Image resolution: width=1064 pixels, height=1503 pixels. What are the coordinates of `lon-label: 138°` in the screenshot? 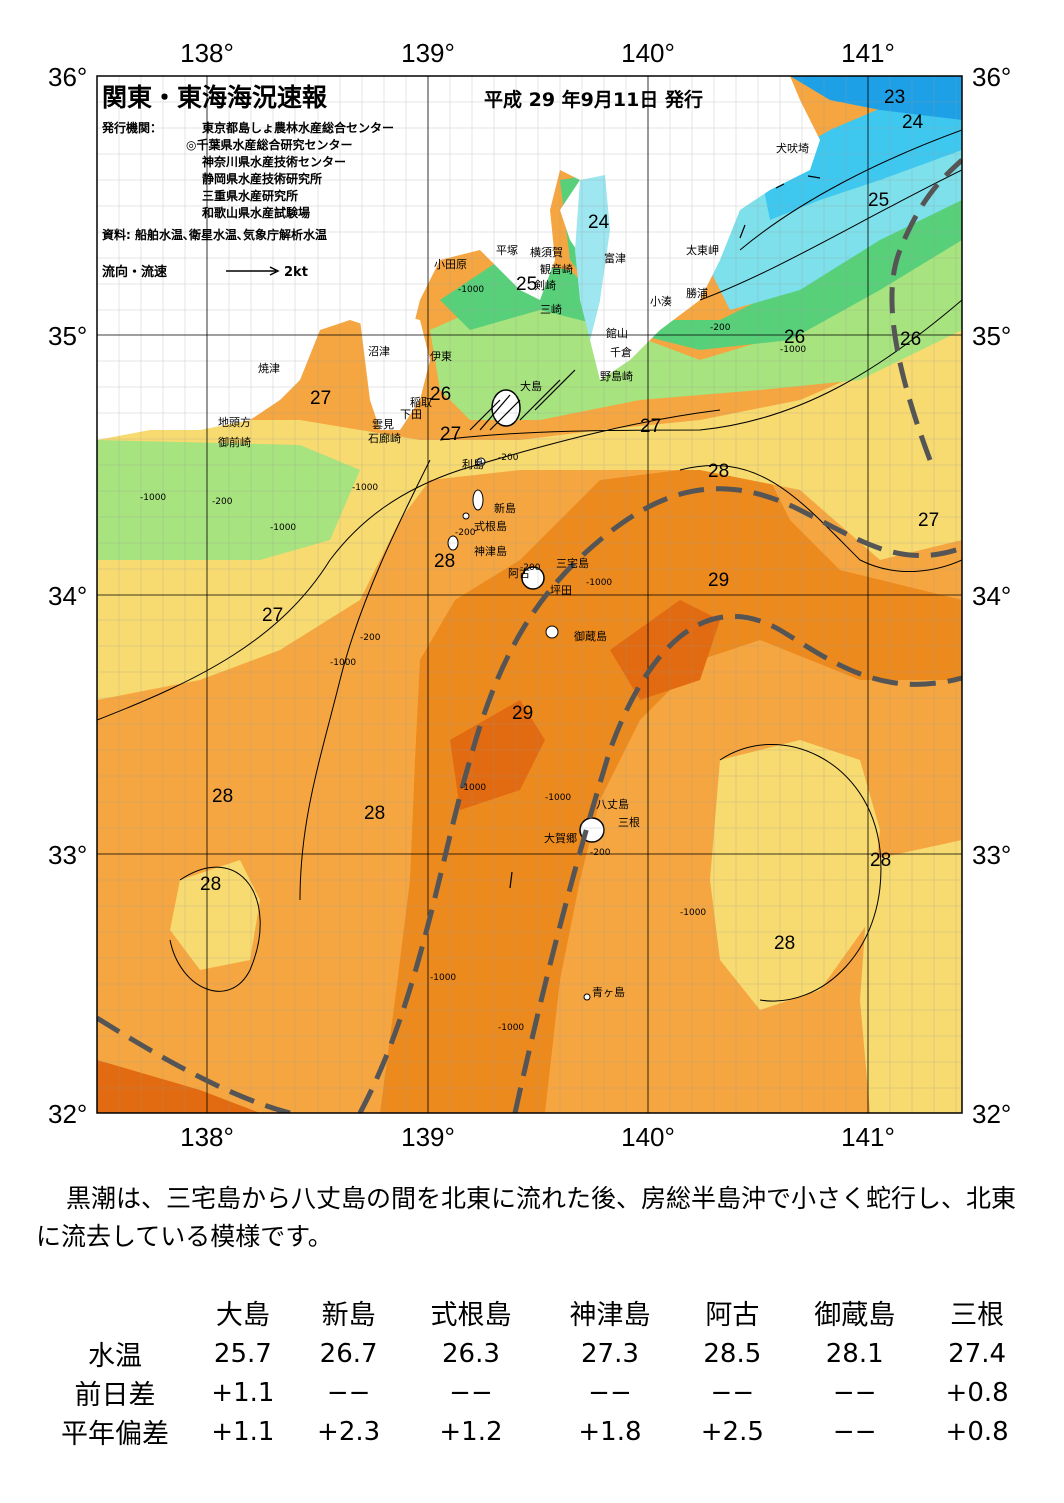 It's located at (207, 53).